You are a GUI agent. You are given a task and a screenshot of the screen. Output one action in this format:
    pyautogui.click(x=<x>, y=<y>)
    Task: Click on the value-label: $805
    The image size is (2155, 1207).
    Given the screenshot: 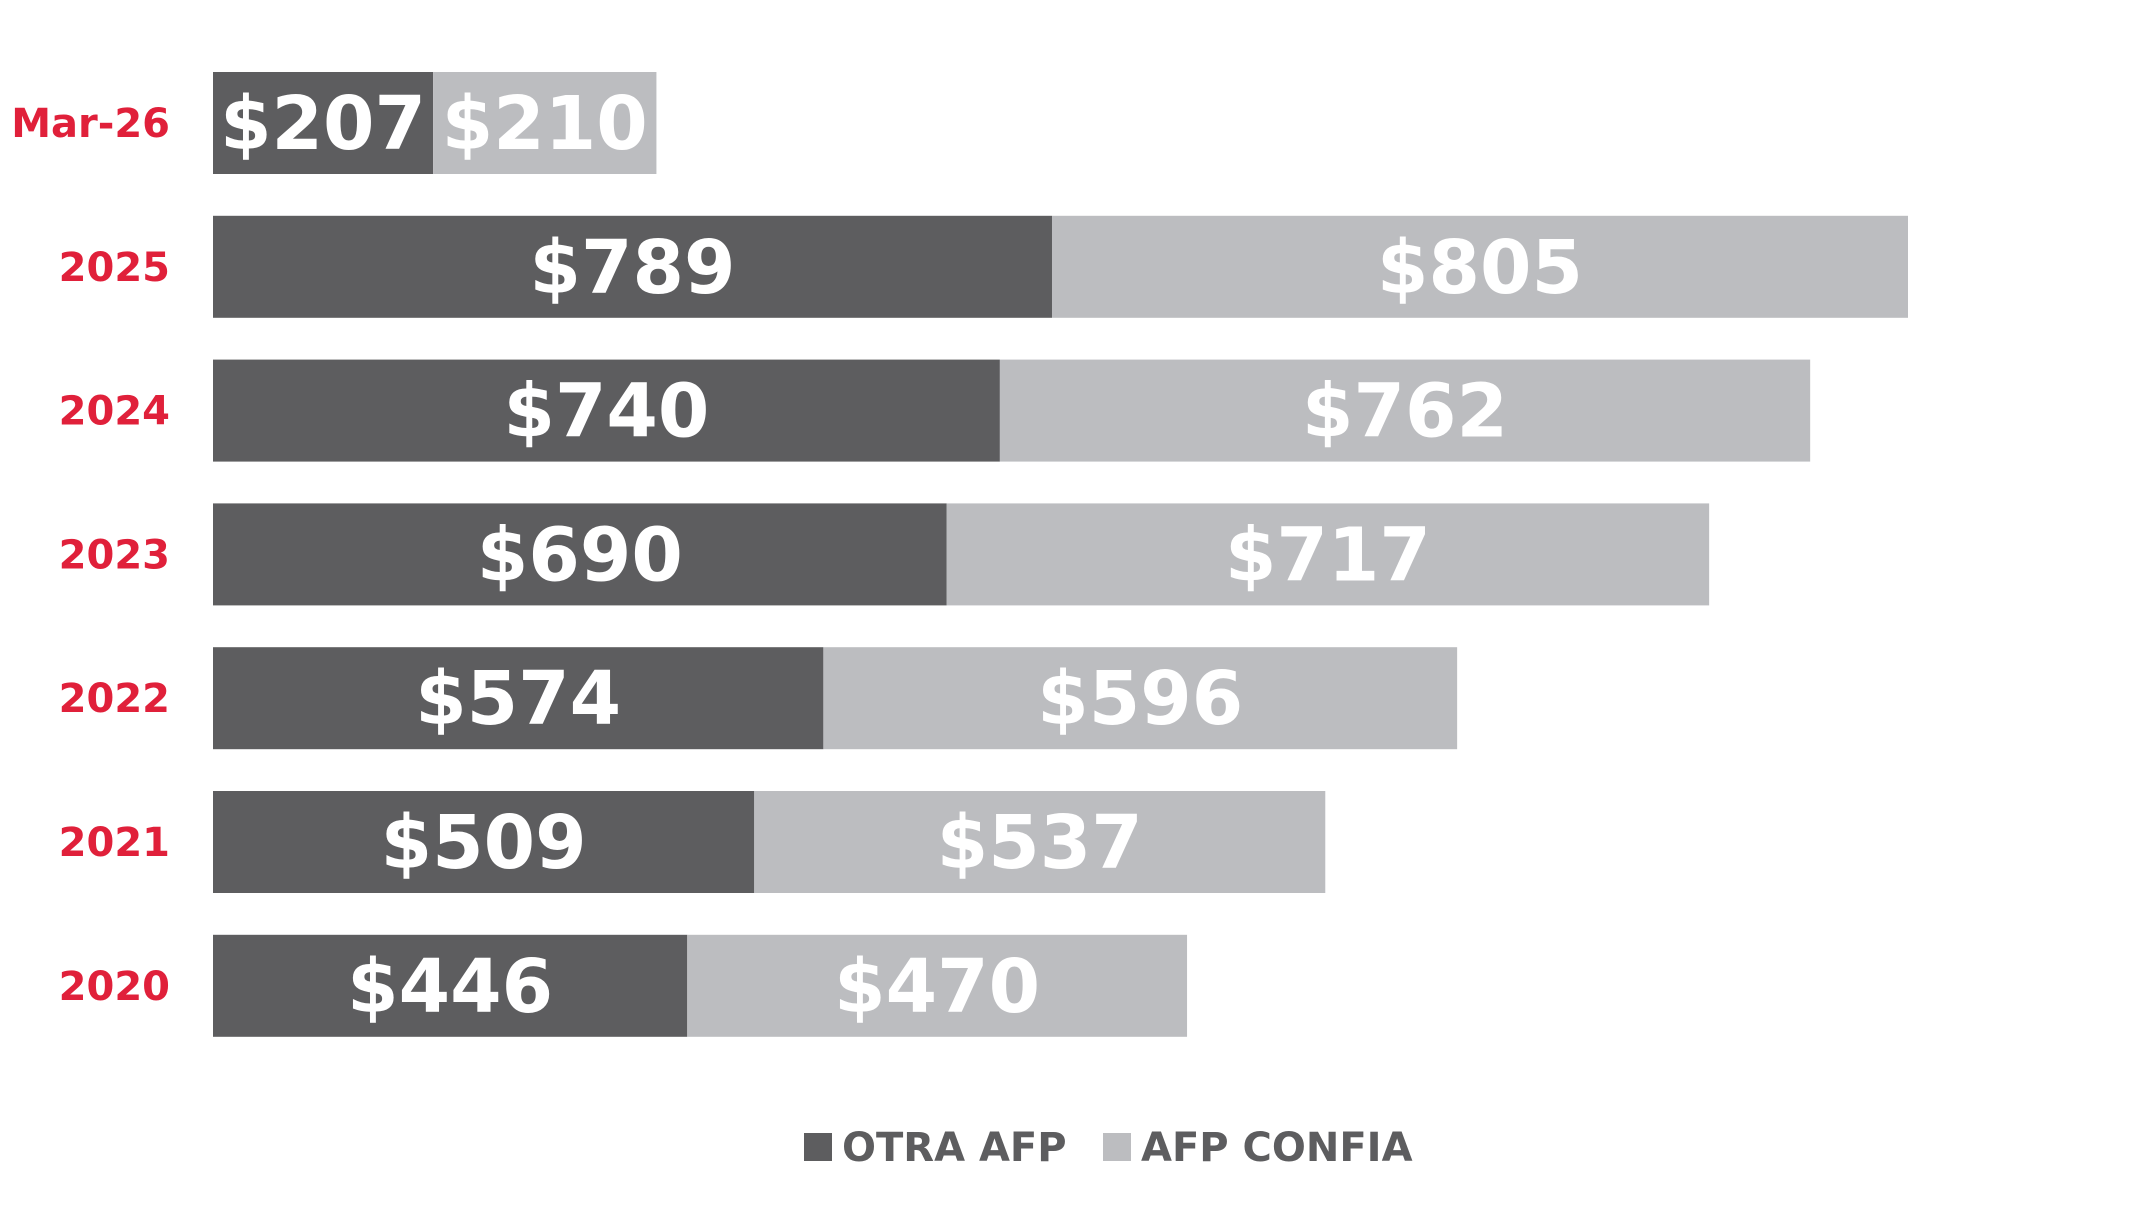 What is the action you would take?
    pyautogui.click(x=1480, y=268)
    